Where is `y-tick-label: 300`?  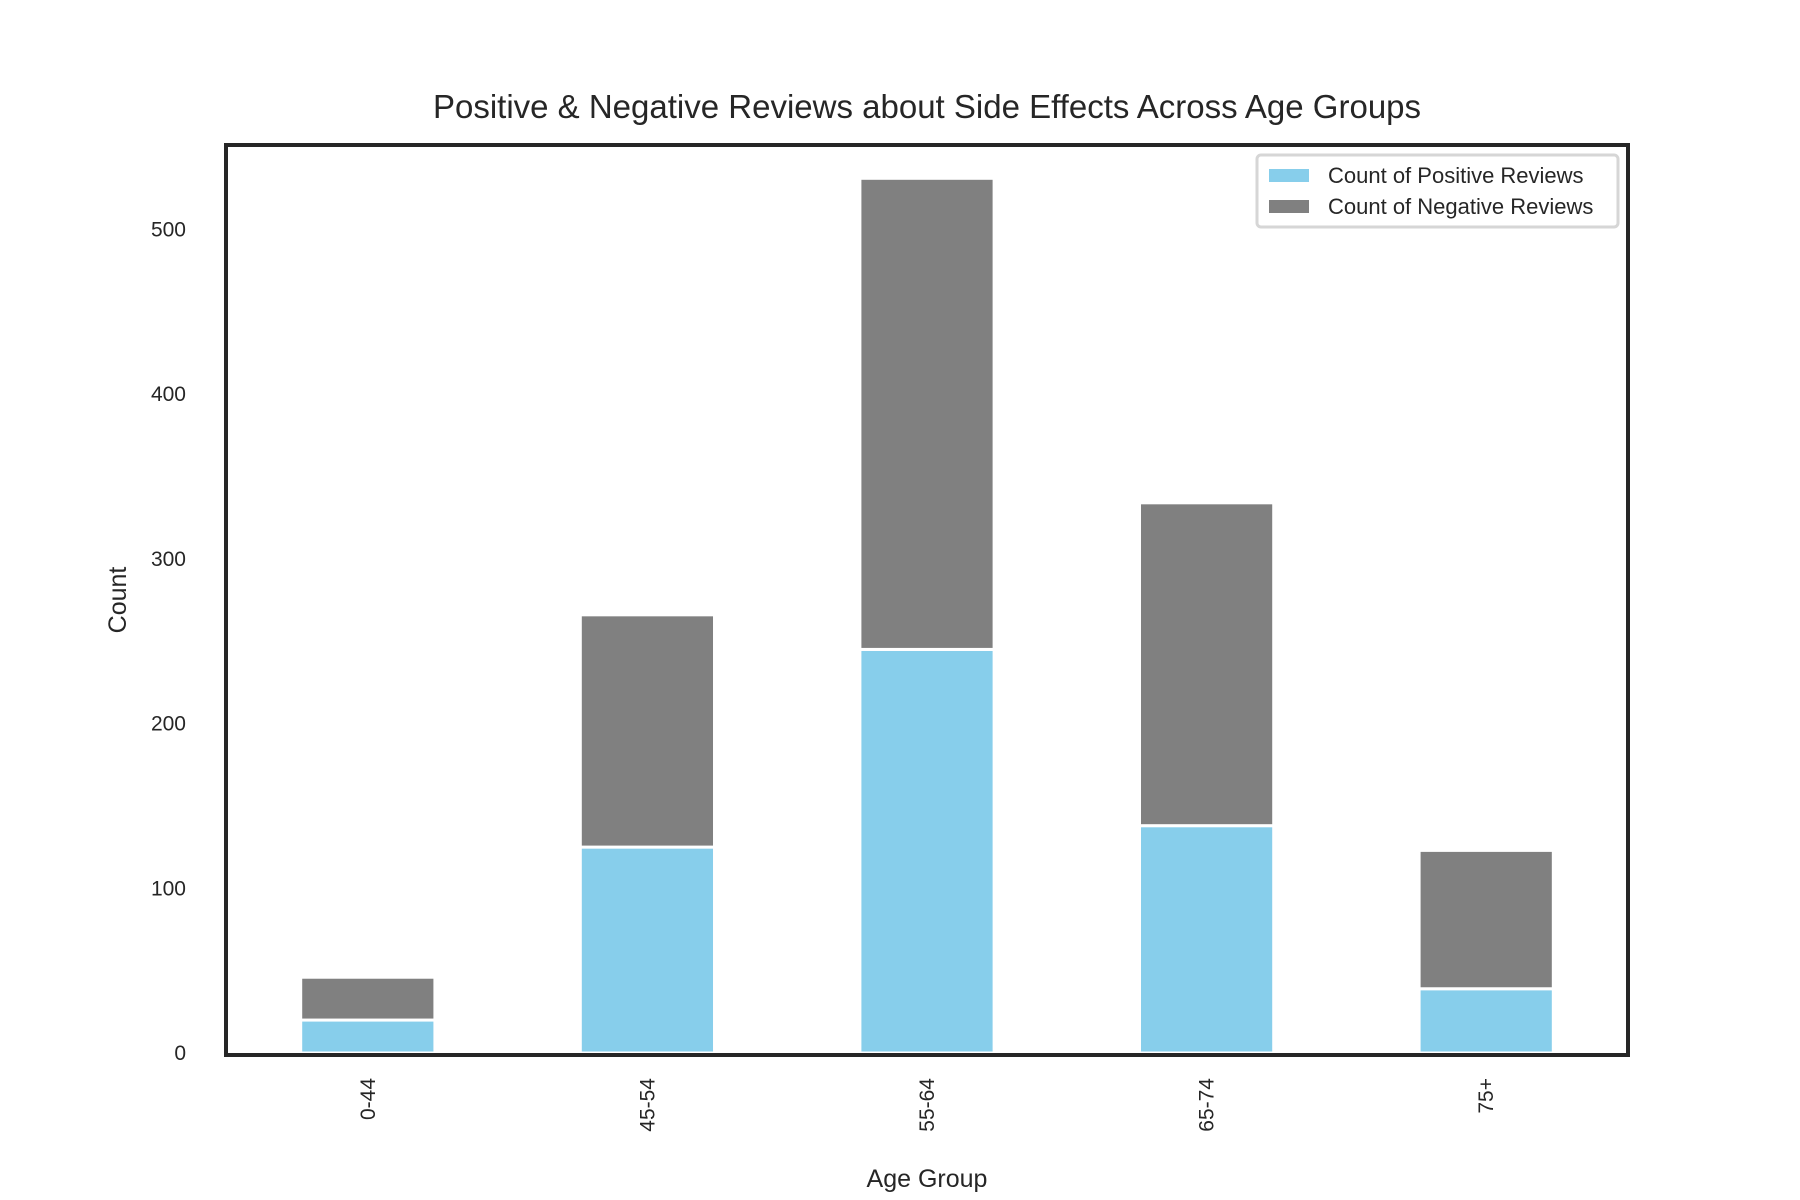
y-tick-label: 300 is located at coordinates (168, 559).